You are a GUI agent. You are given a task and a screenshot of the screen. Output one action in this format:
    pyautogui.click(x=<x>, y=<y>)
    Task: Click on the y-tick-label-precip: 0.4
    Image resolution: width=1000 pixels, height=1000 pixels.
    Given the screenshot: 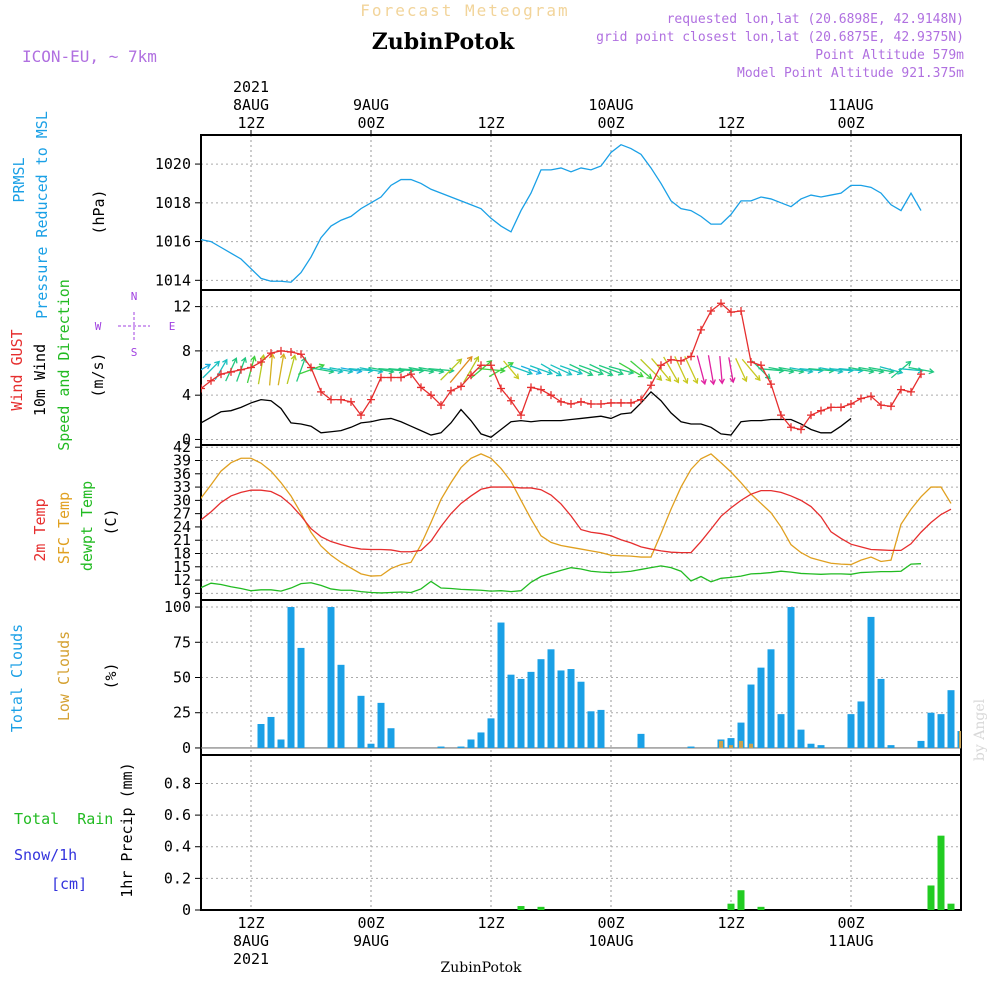 What is the action you would take?
    pyautogui.click(x=177, y=847)
    